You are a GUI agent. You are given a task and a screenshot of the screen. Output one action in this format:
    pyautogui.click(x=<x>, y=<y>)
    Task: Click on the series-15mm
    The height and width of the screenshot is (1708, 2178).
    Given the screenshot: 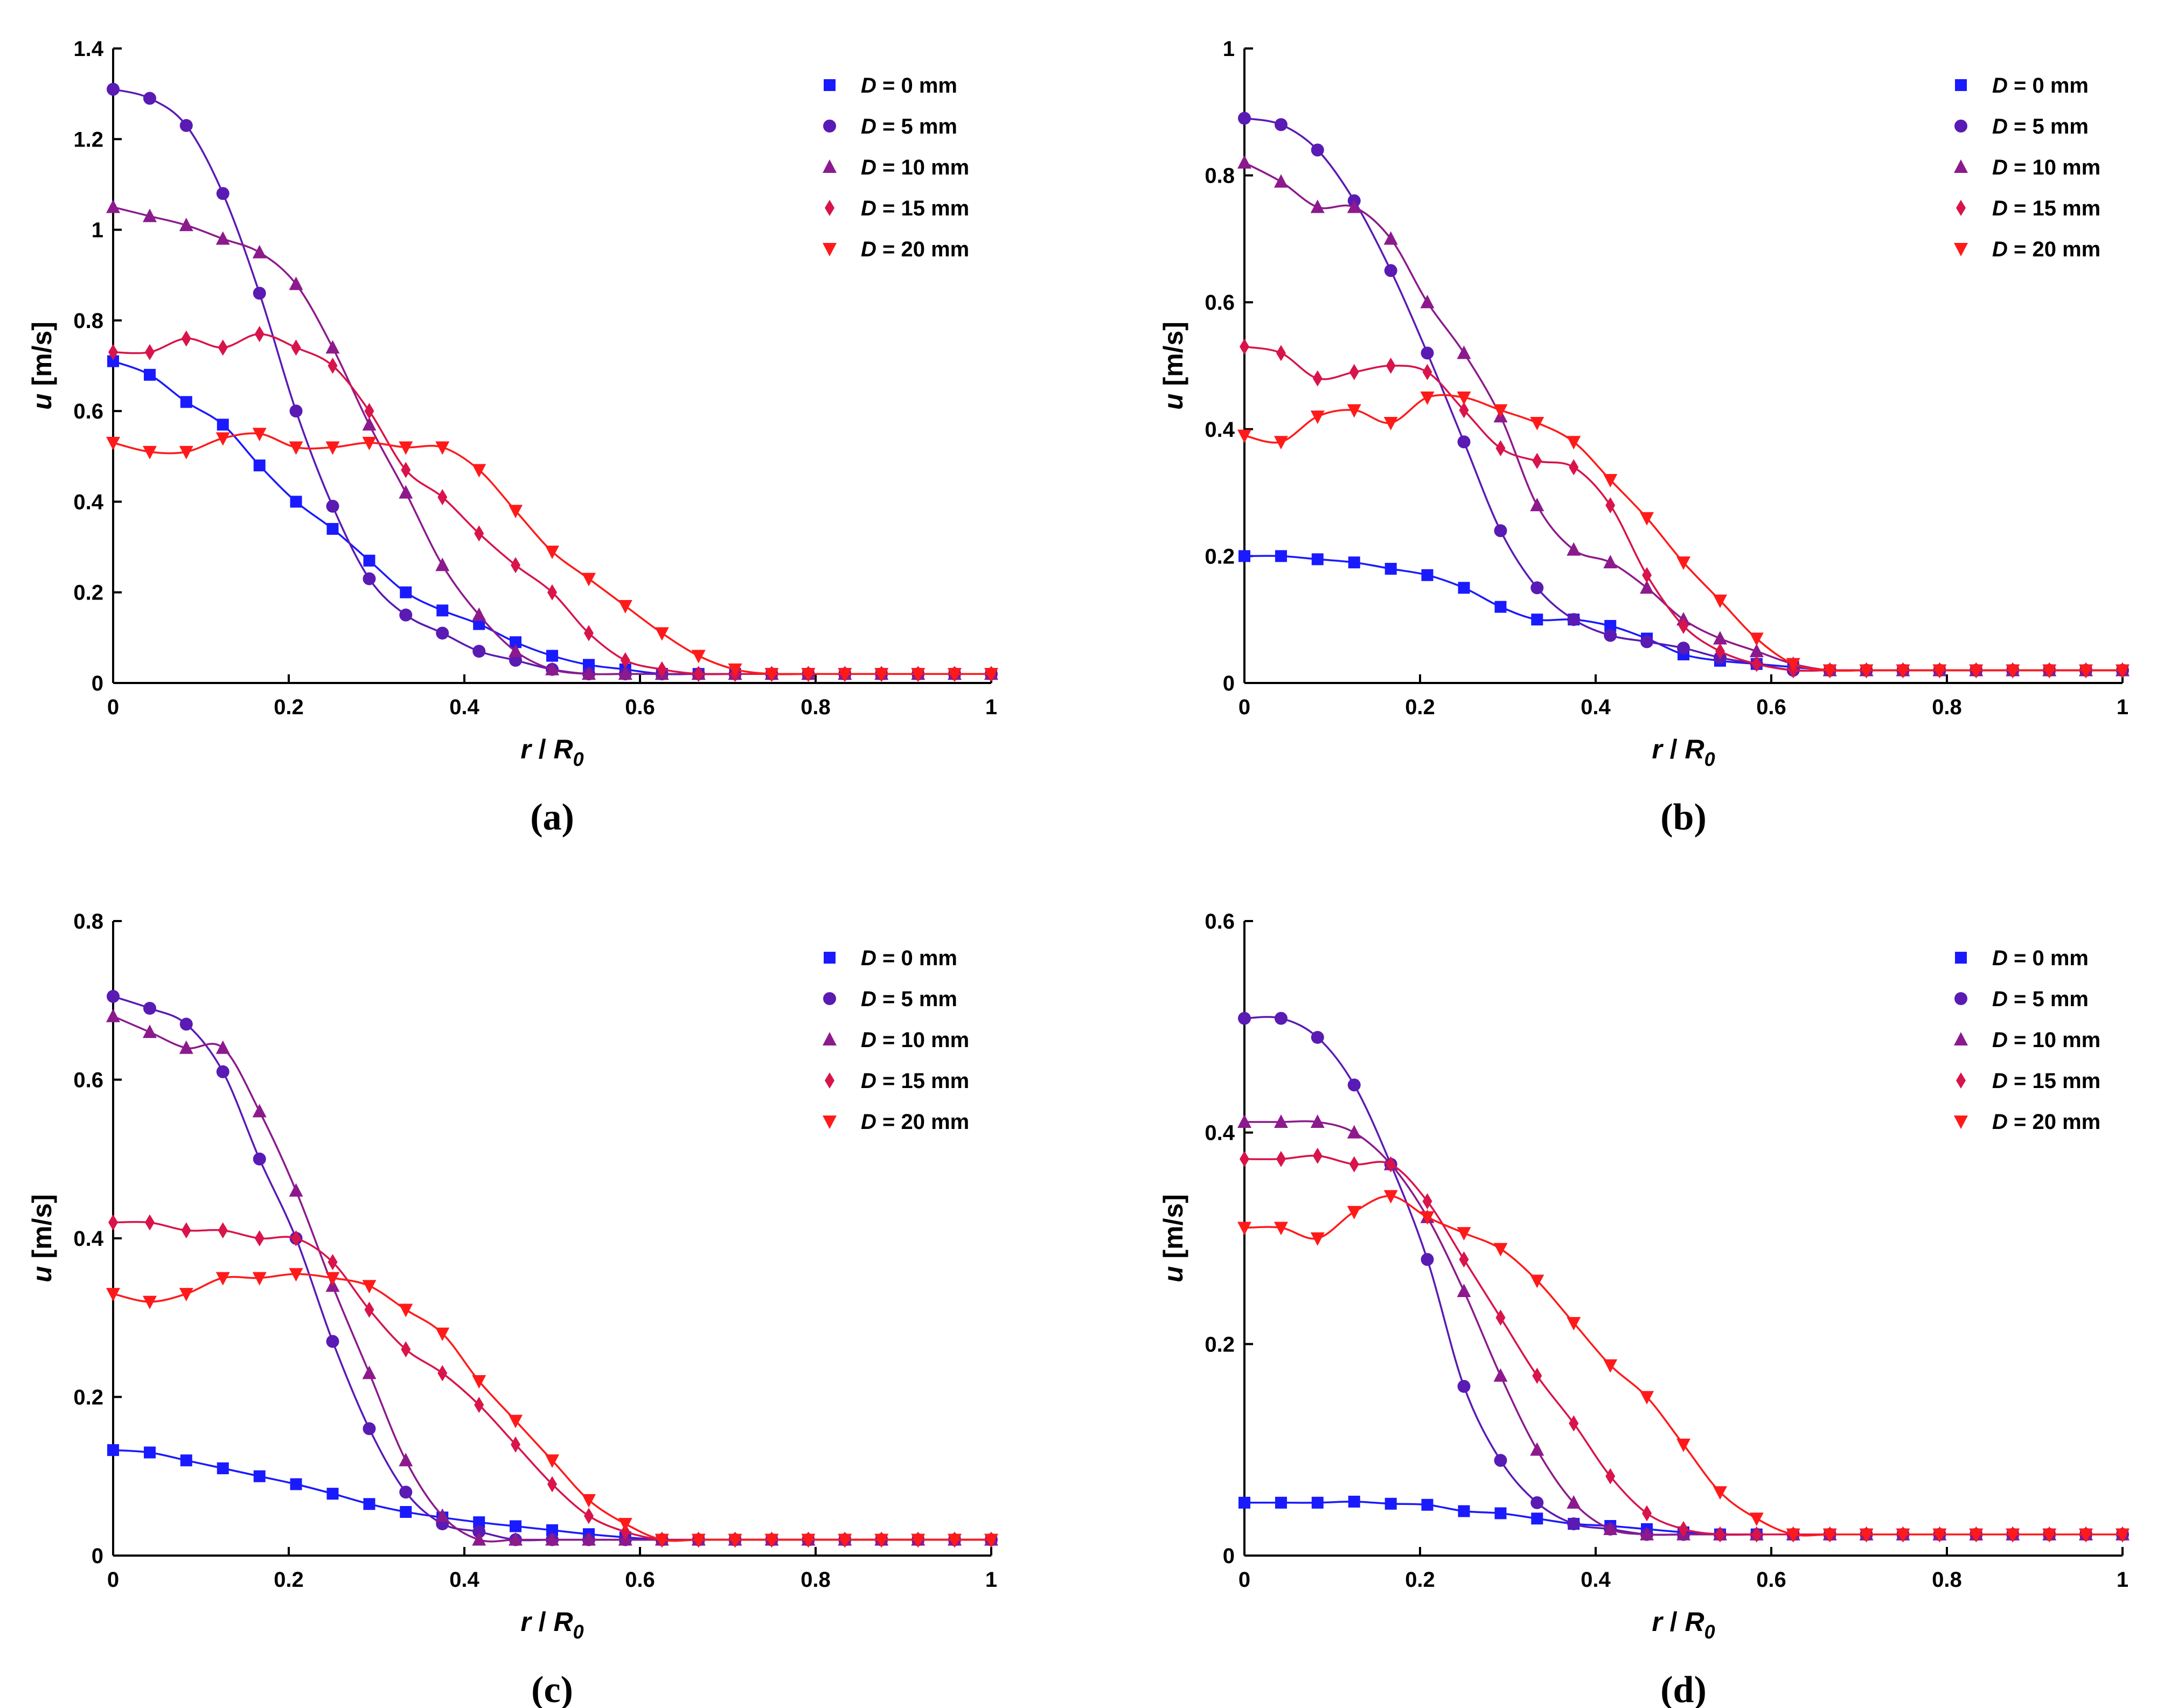 What is the action you would take?
    pyautogui.click(x=552, y=504)
    